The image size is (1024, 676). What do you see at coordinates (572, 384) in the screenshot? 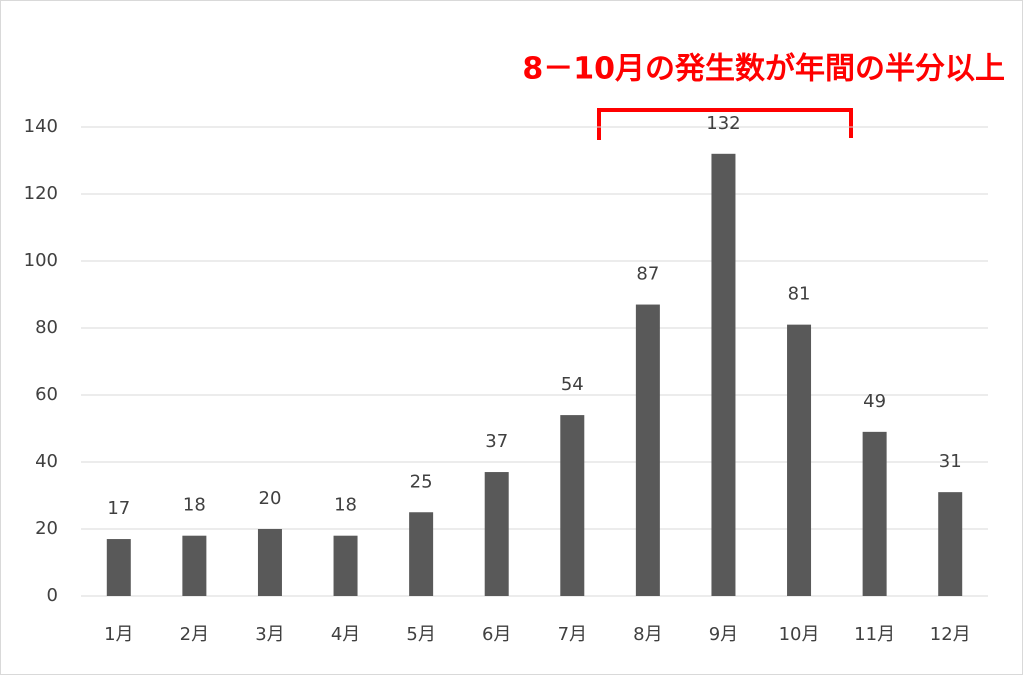
I see `data-label: 54` at bounding box center [572, 384].